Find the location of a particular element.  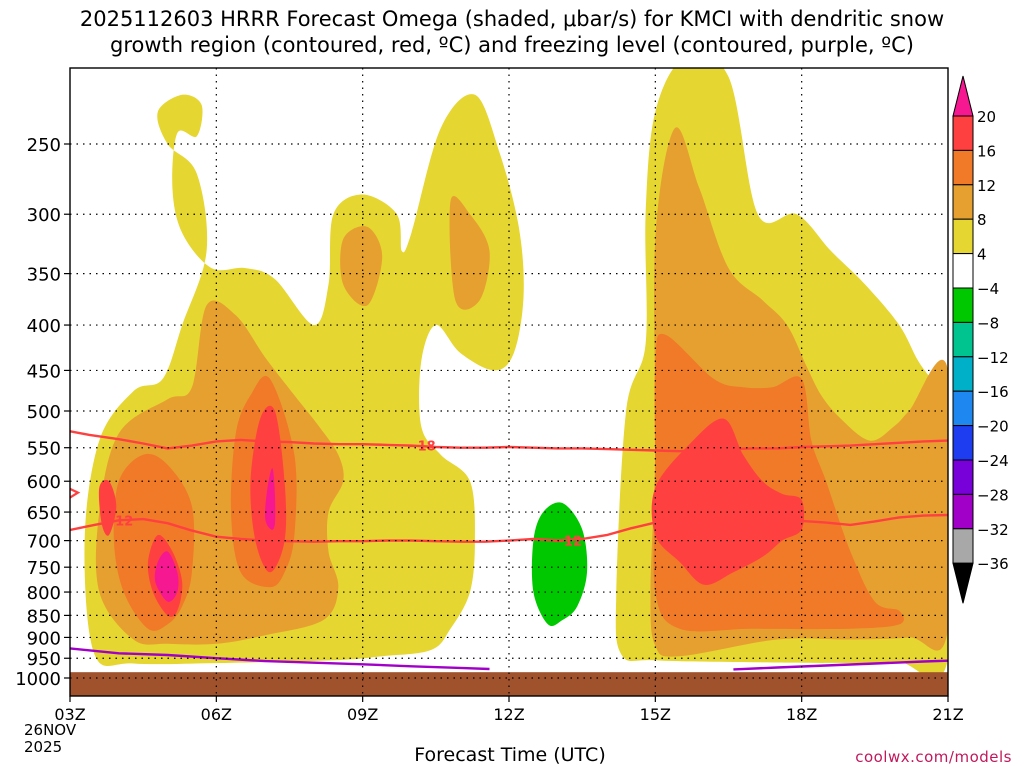

y-tick-label-350: 350 is located at coordinates (44, 275).